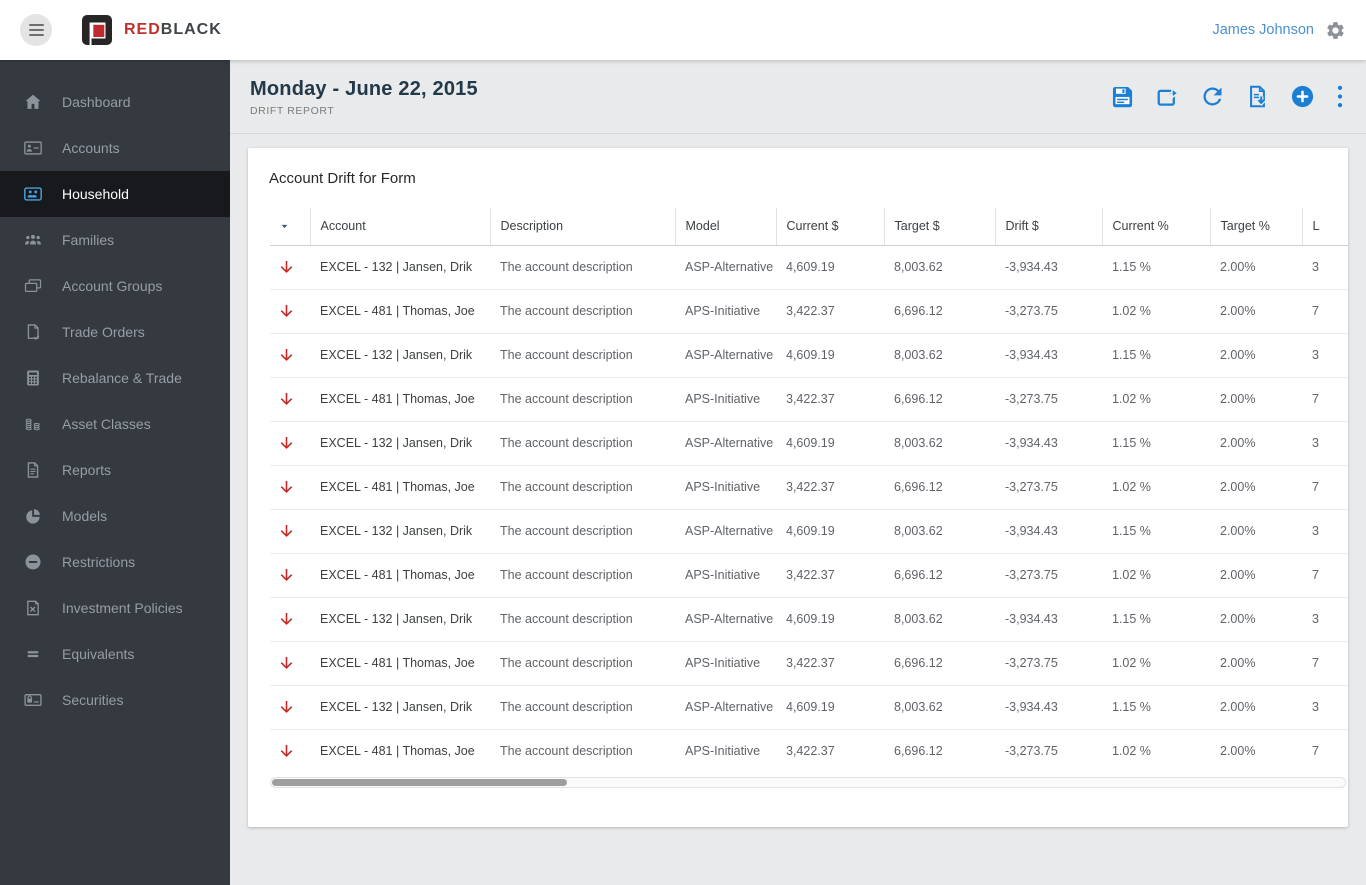  I want to click on sidebar-item-investment-policies: Investment Policies, so click(115, 608).